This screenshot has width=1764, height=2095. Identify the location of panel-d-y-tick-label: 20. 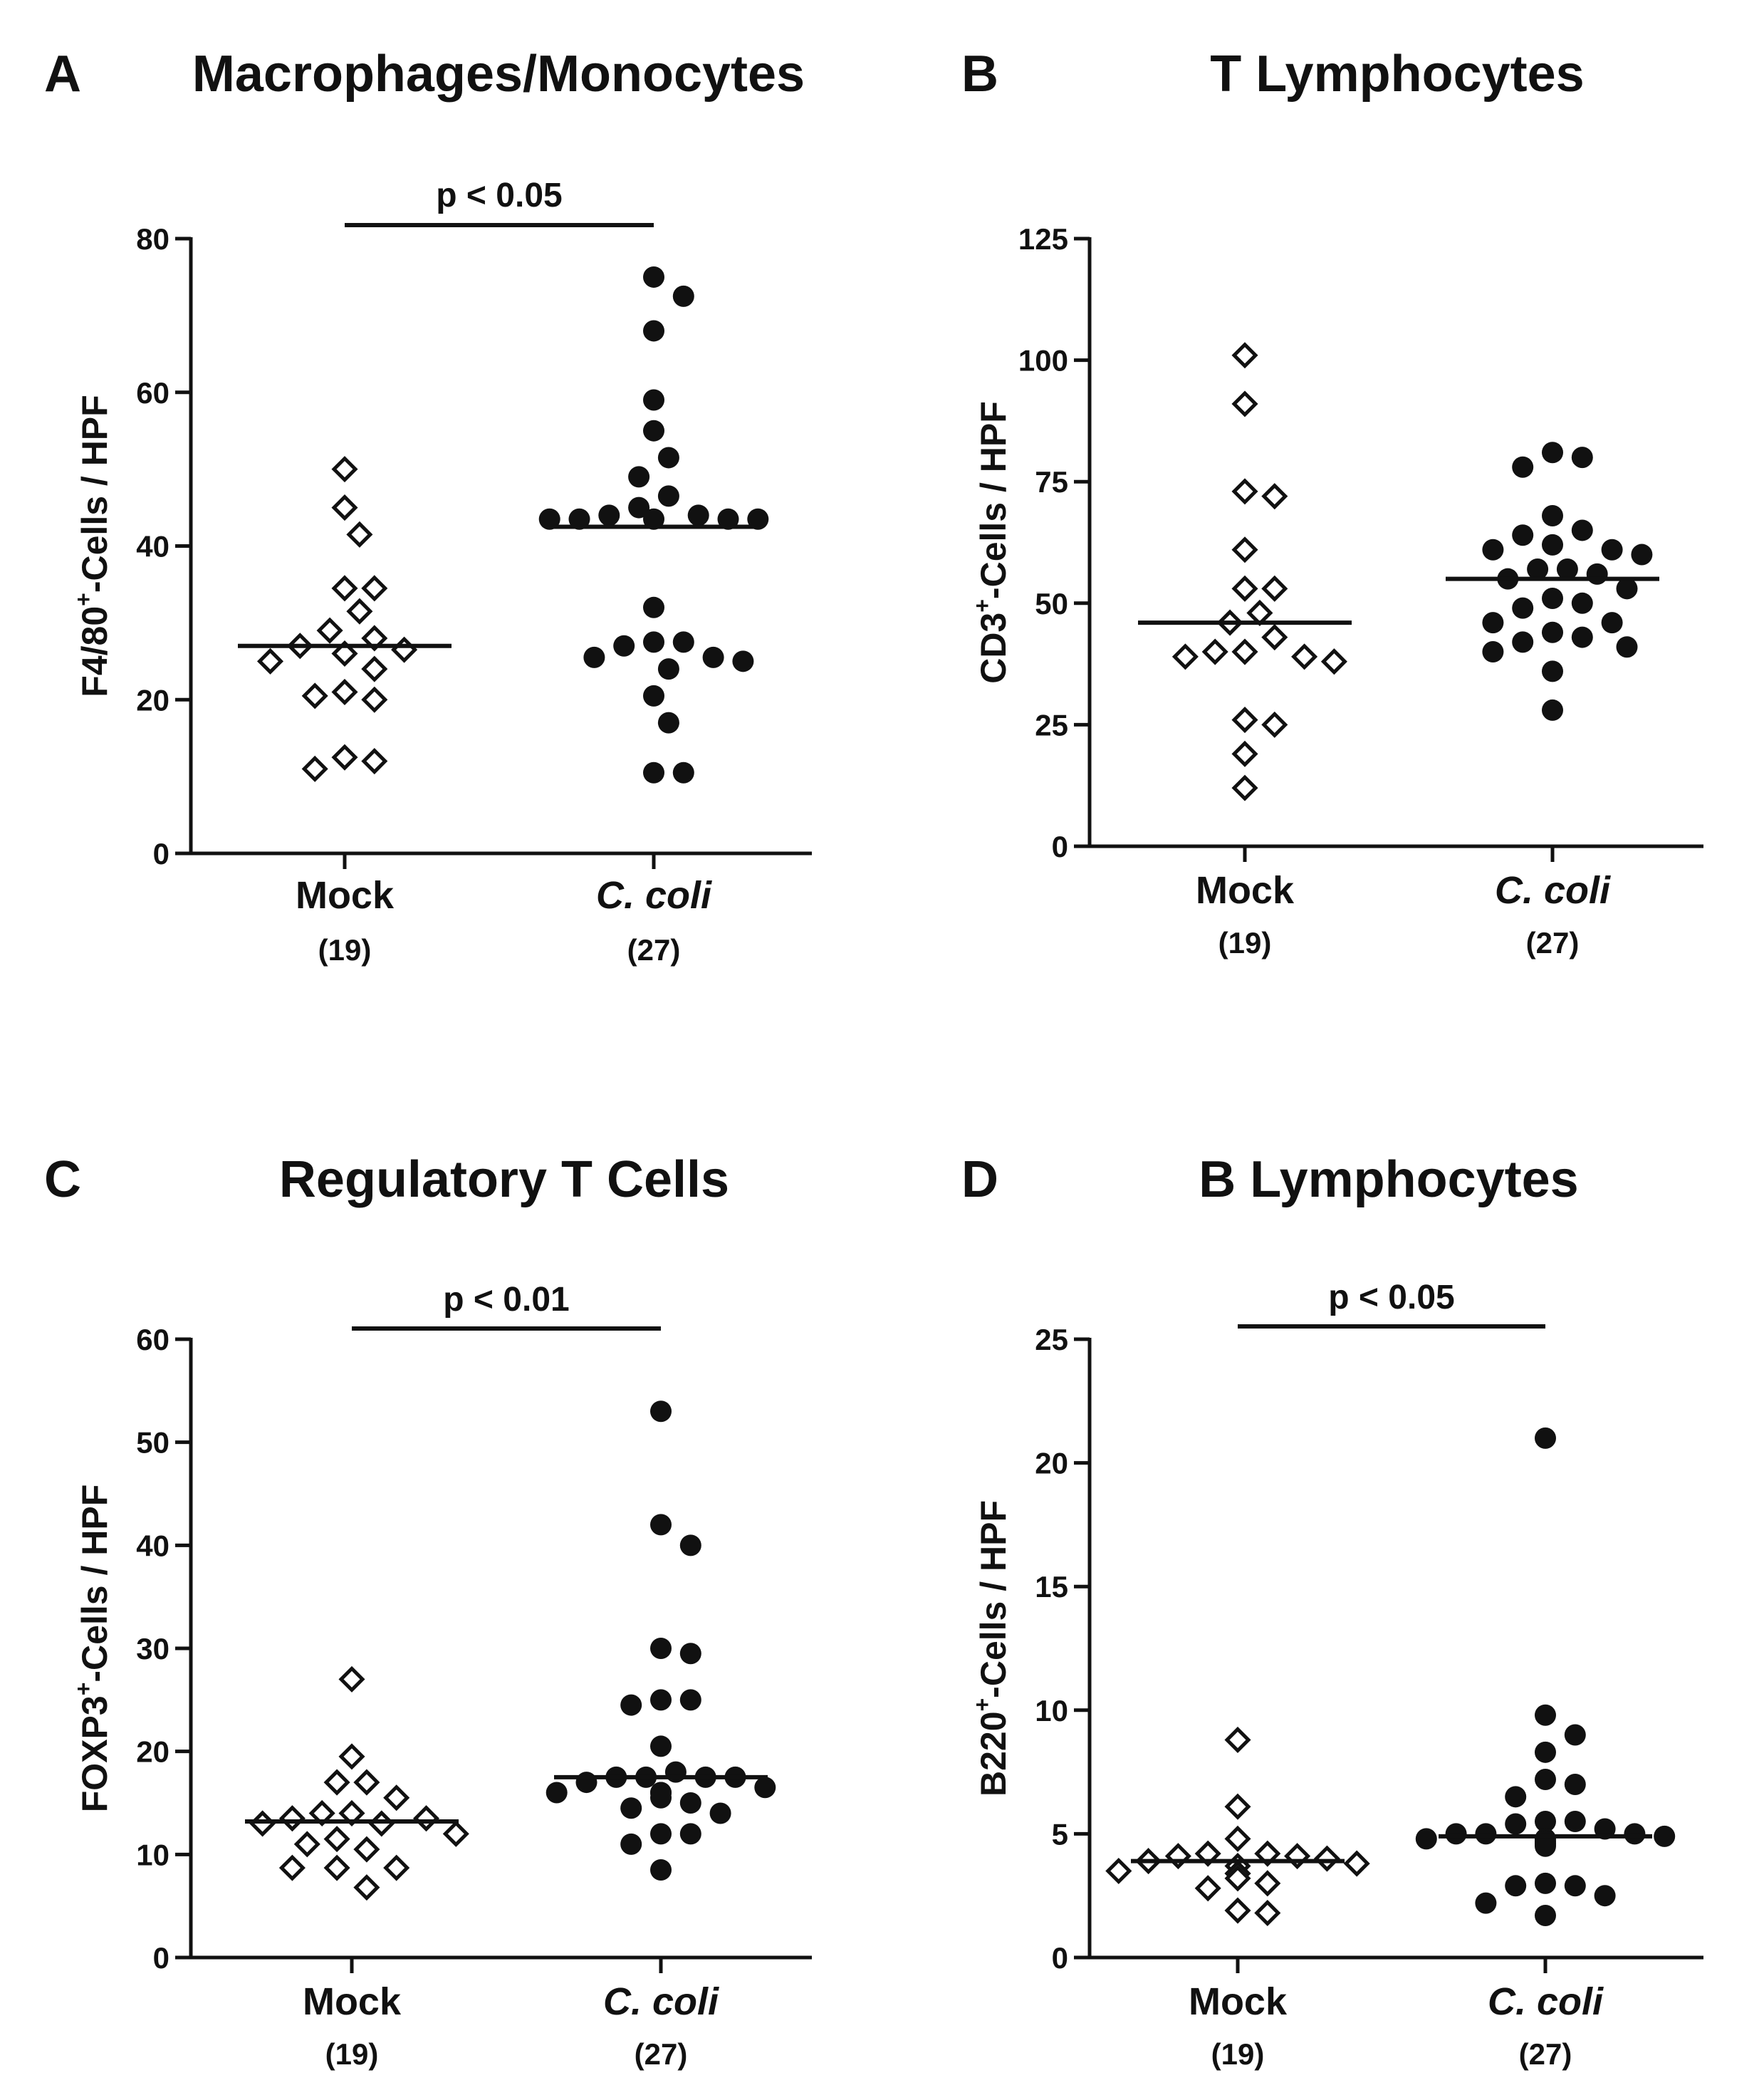
(1051, 1464).